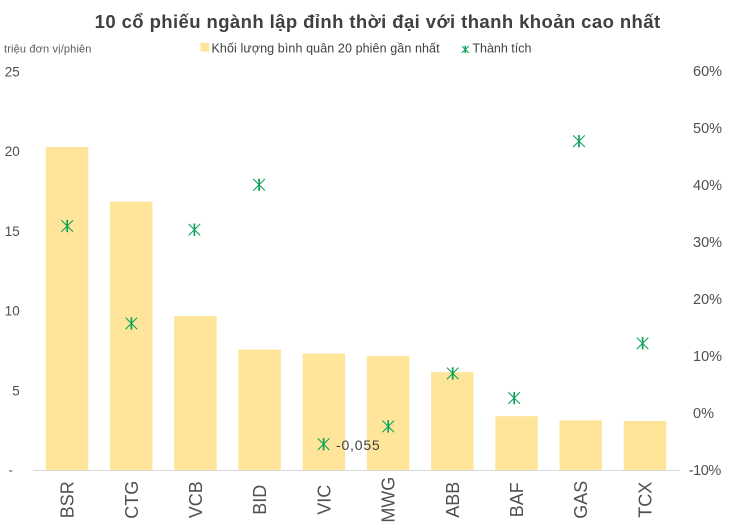  What do you see at coordinates (389, 500) in the screenshot?
I see `svg-text: MWG` at bounding box center [389, 500].